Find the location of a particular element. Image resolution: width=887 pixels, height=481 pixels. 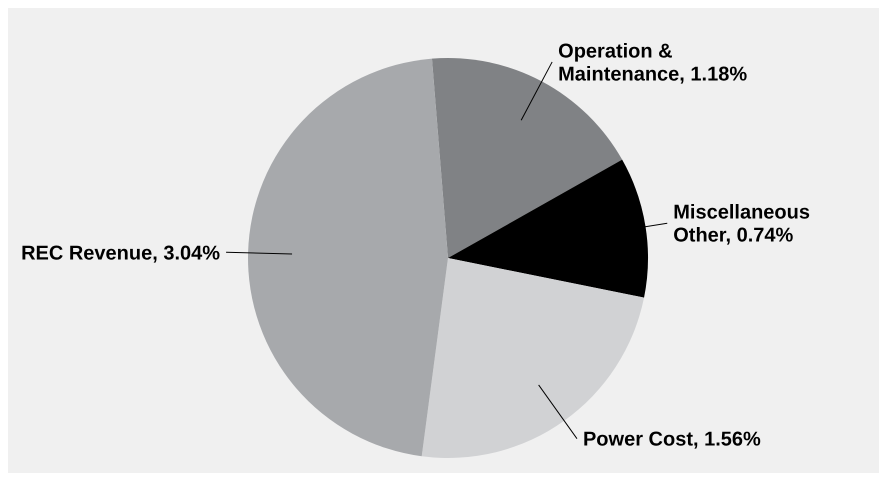

slice-label: REC Revenue, 3.04% is located at coordinates (120, 253).